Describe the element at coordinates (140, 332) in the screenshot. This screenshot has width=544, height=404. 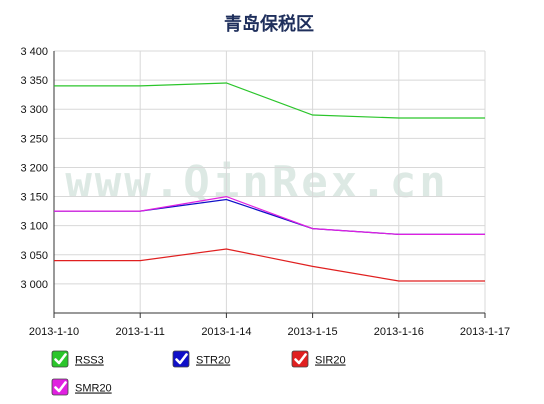
I see `x-tick-label: 2013-1-11` at that location.